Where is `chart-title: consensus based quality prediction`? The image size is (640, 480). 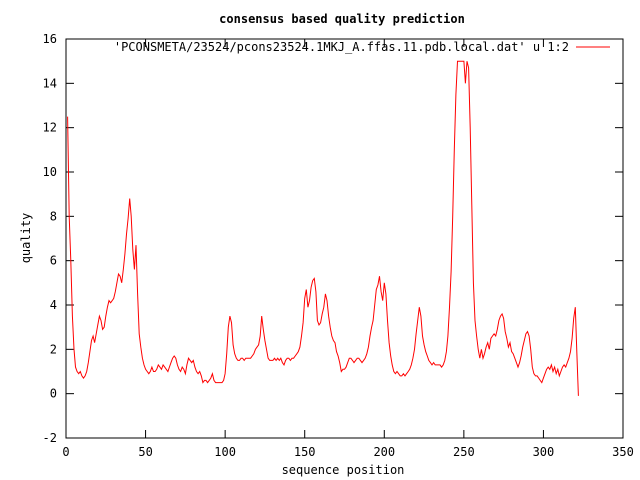
chart-title: consensus based quality prediction is located at coordinates (342, 19).